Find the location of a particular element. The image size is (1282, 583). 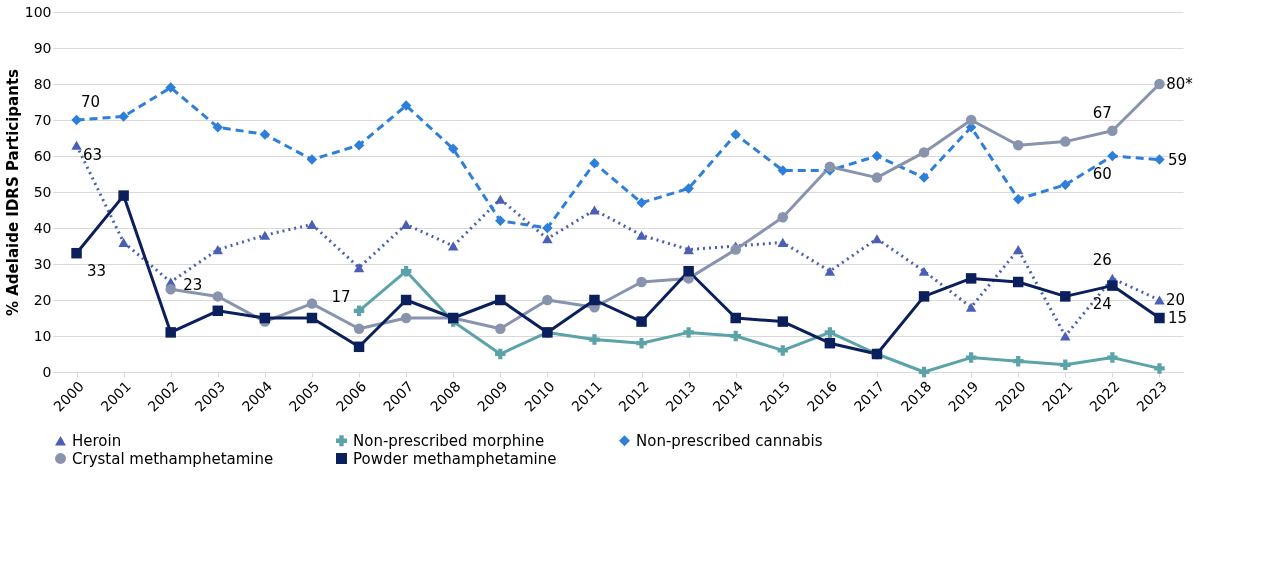

data-label: 63 is located at coordinates (92, 155).